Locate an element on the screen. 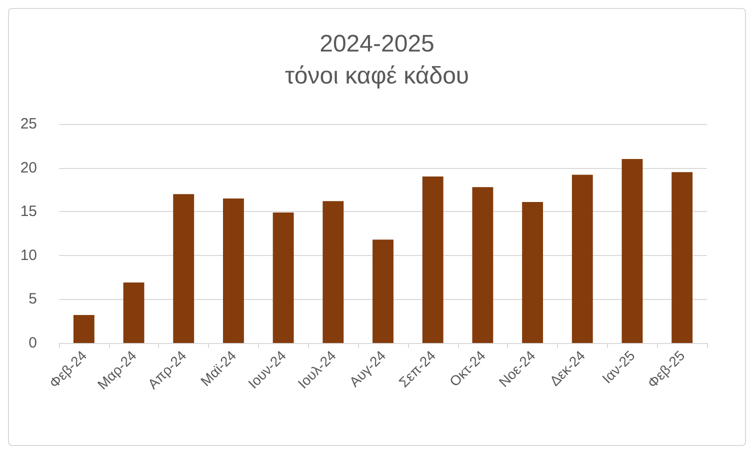 The height and width of the screenshot is (454, 754). y-tick-label: 5 is located at coordinates (32, 299).